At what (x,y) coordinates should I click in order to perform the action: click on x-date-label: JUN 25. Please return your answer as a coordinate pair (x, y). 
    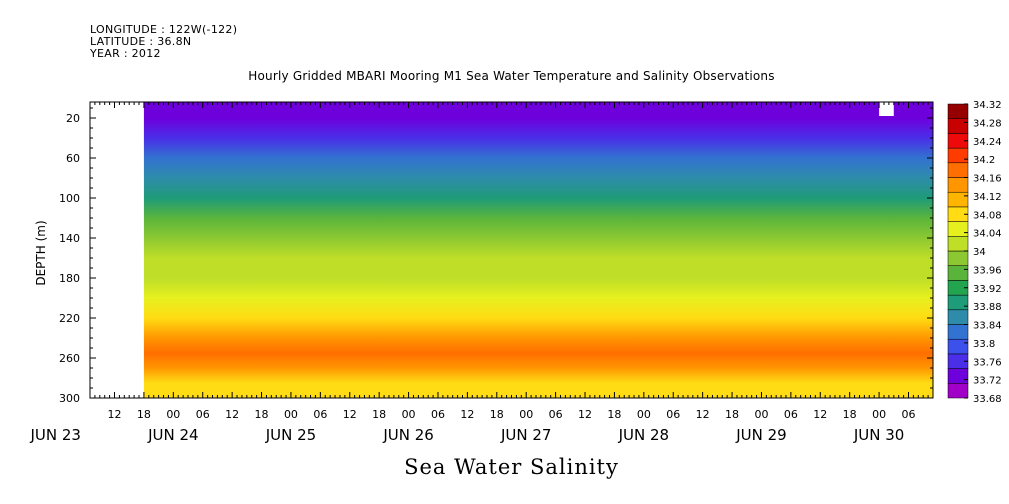
    Looking at the image, I should click on (290, 435).